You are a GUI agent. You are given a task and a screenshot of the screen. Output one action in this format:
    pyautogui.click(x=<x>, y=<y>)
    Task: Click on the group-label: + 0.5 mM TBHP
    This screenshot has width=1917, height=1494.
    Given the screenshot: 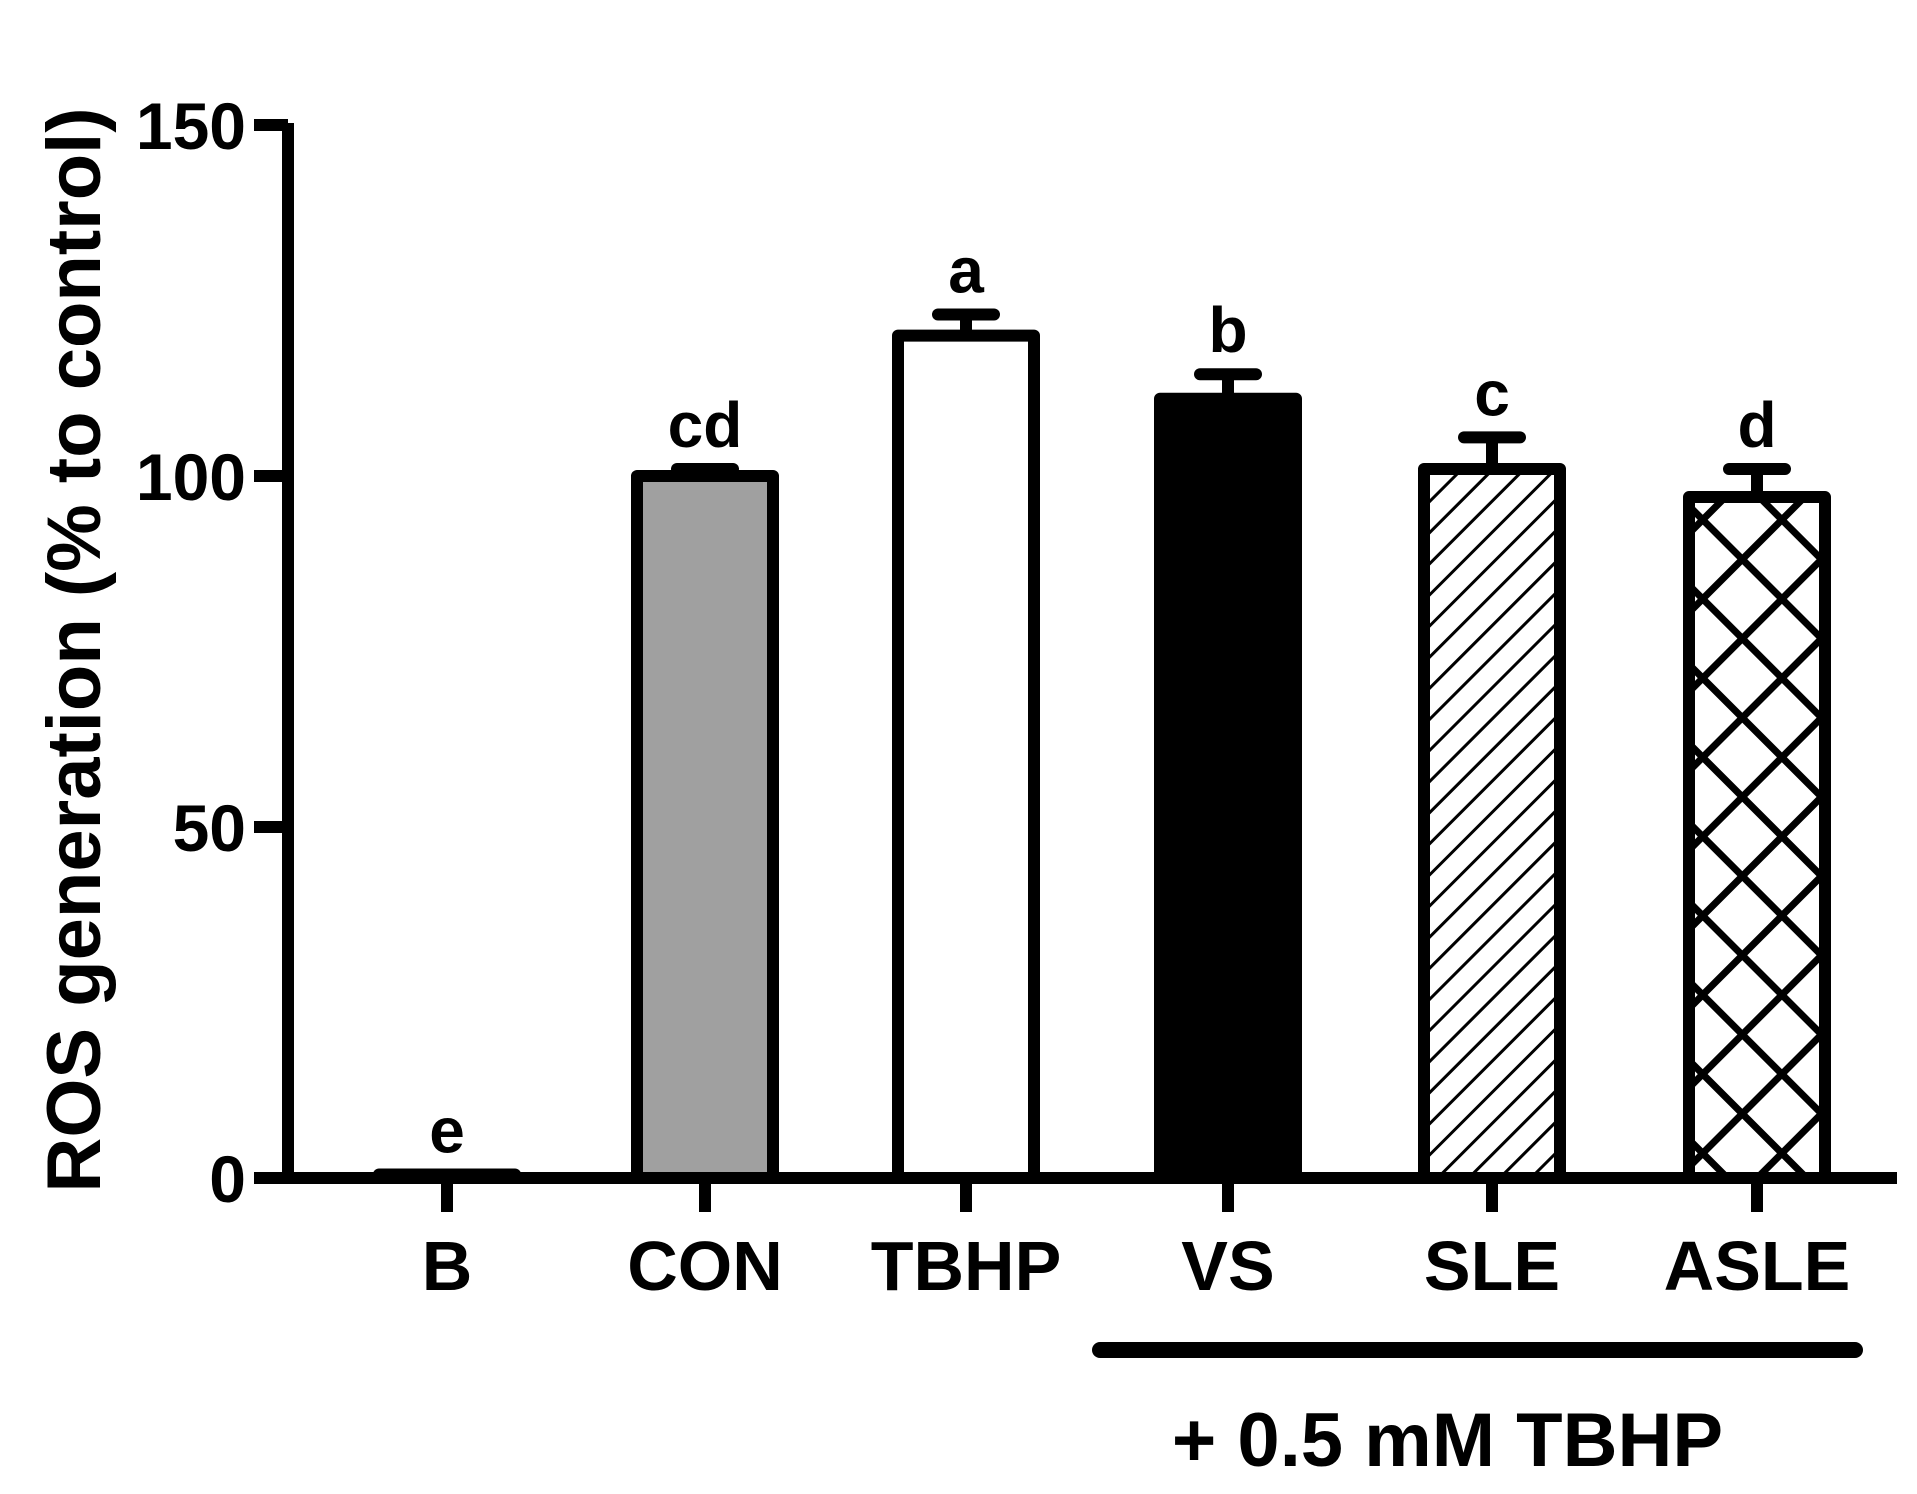 What is the action you would take?
    pyautogui.click(x=1447, y=1440)
    